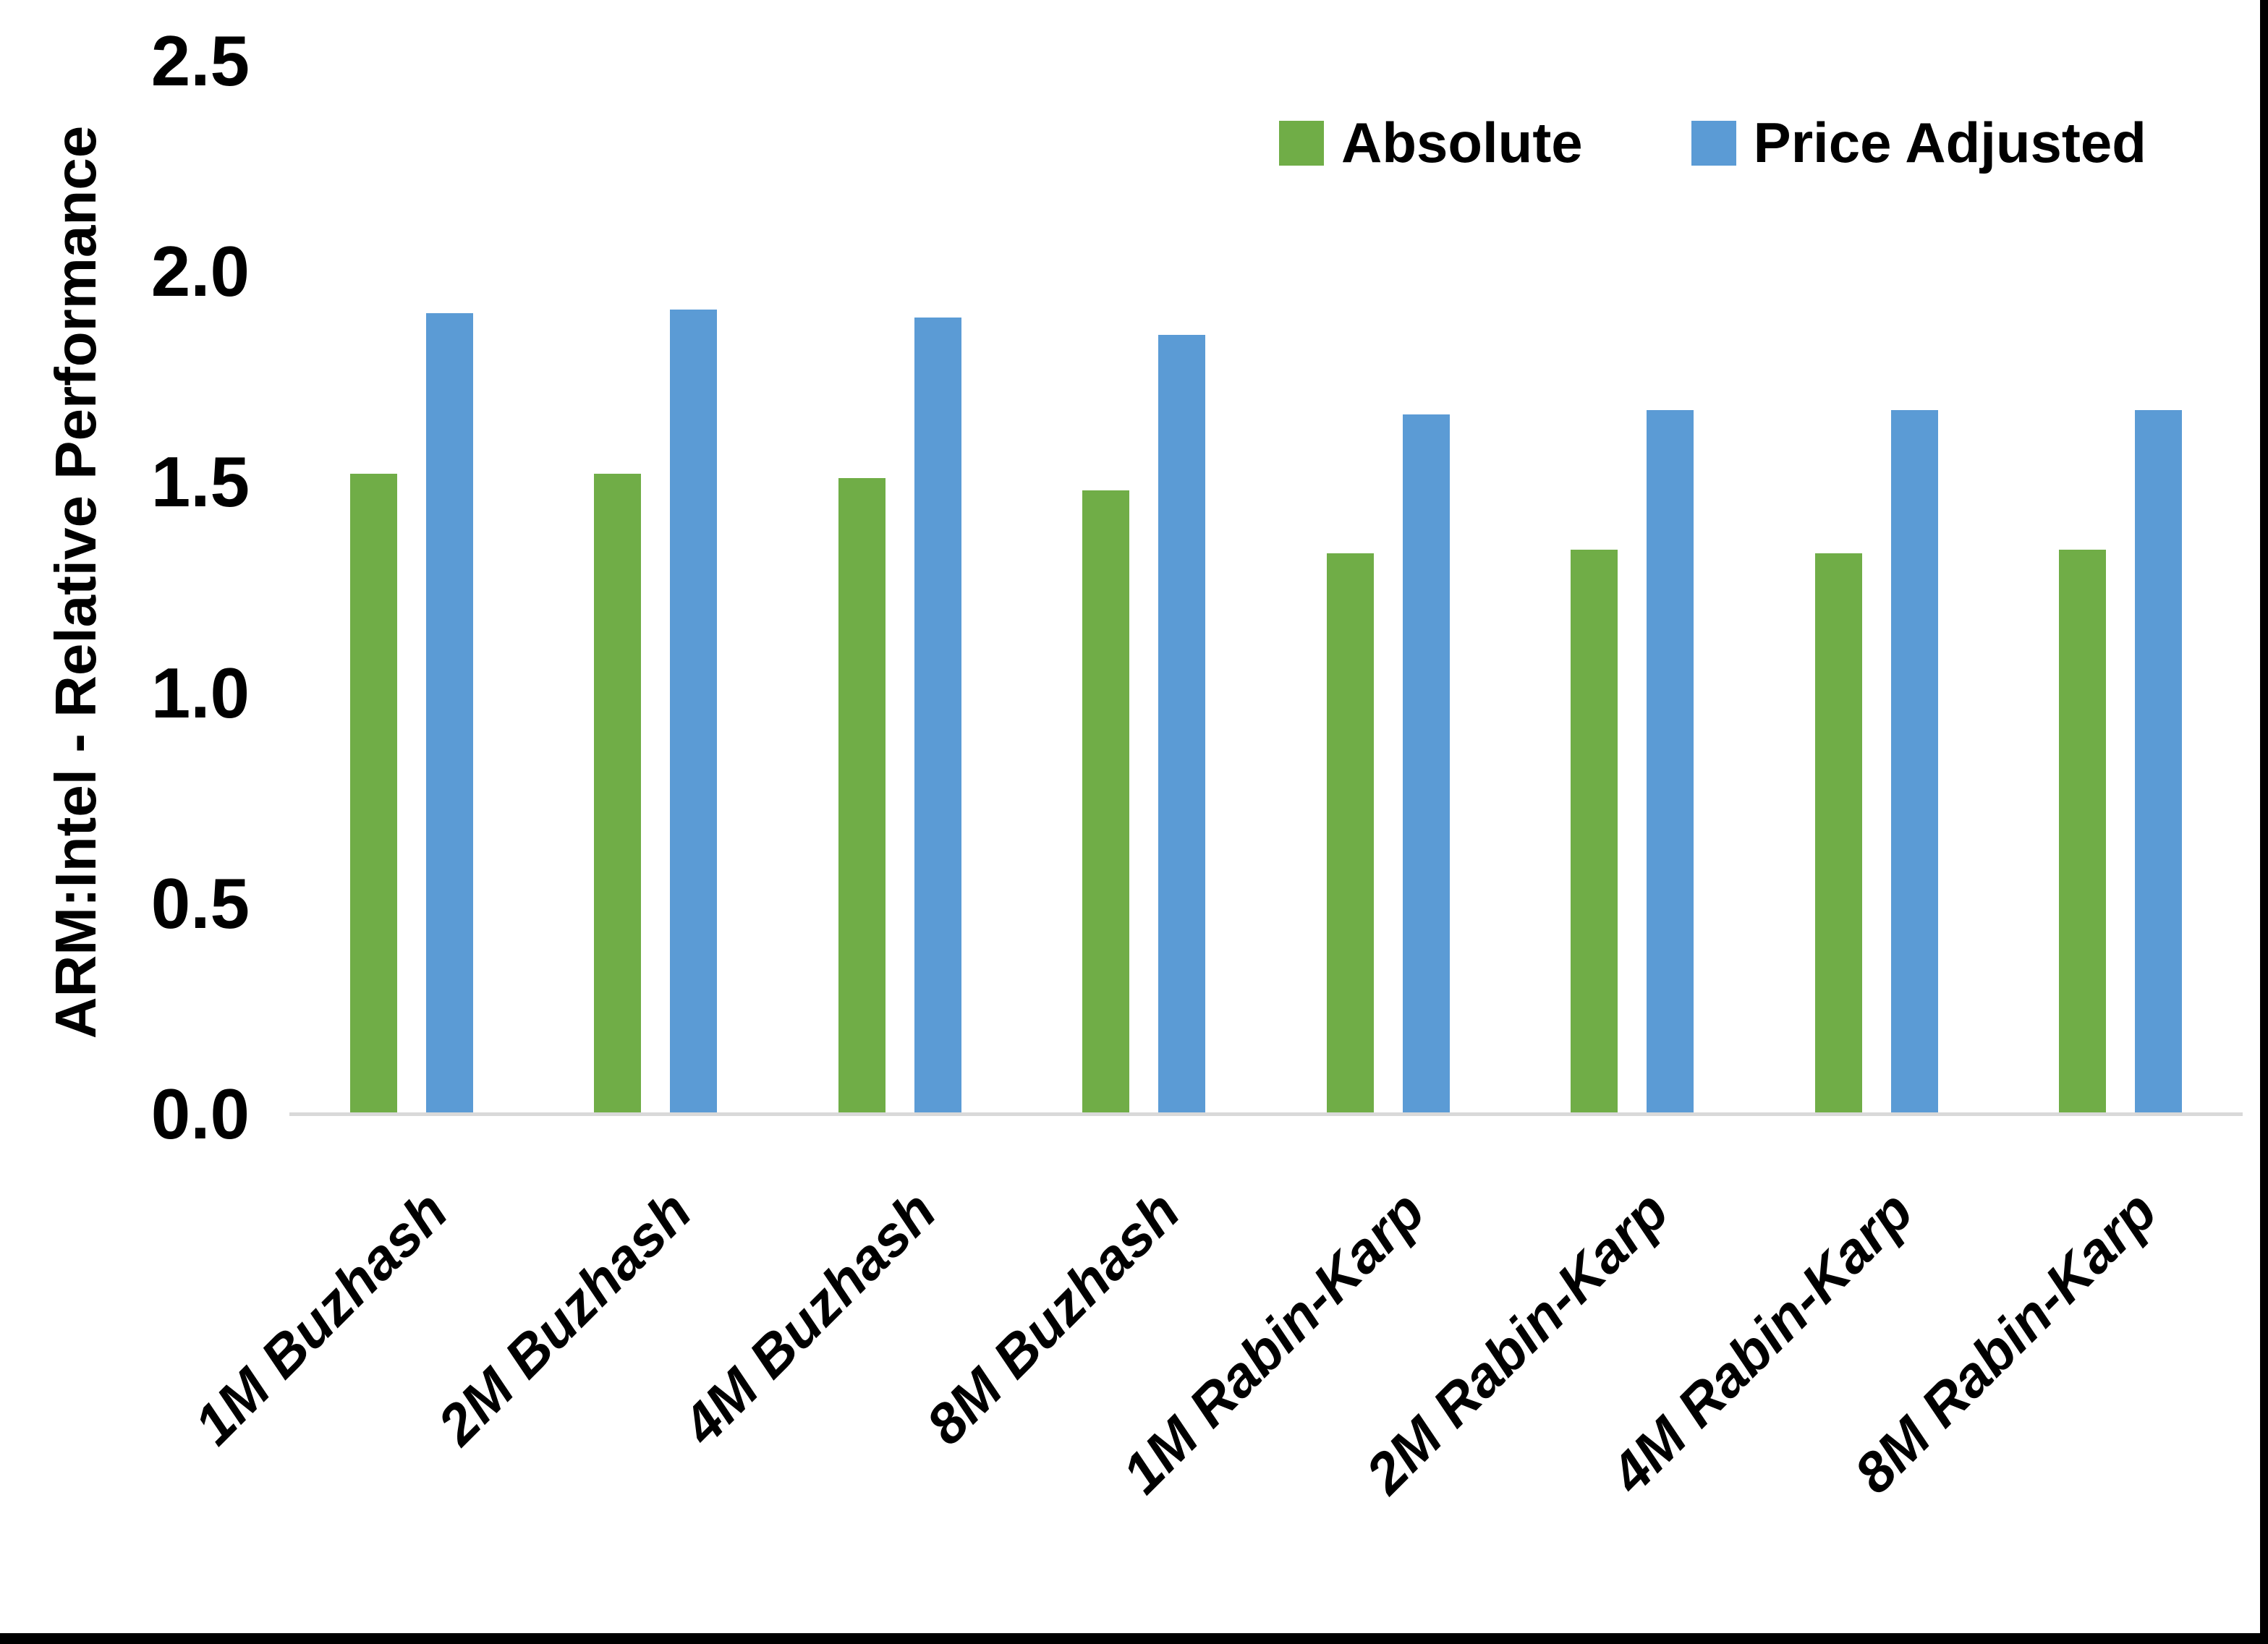 This screenshot has width=2268, height=1644. I want to click on legend-label: Price Adjusted, so click(1949, 142).